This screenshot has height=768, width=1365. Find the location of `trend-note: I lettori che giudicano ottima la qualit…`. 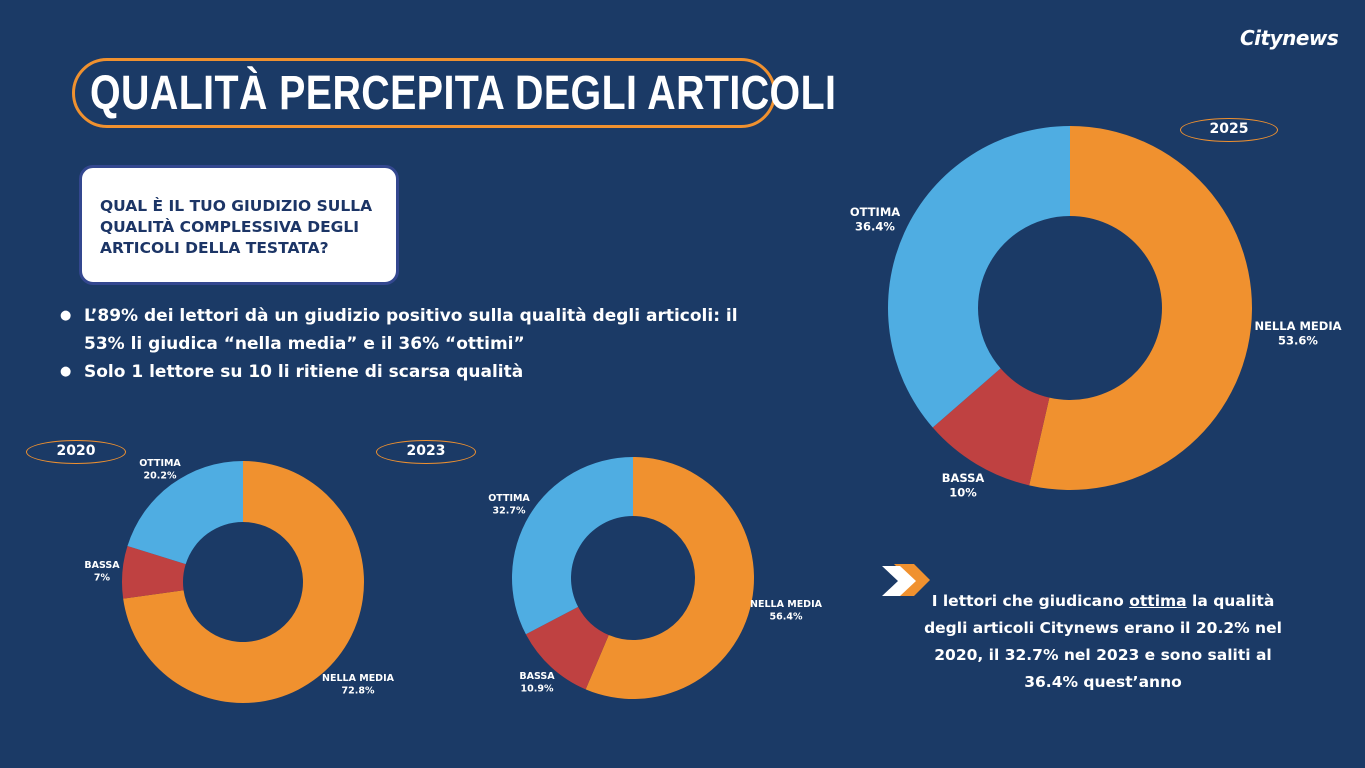

trend-note: I lettori che giudicano ottima la qualit… is located at coordinates (1103, 641).